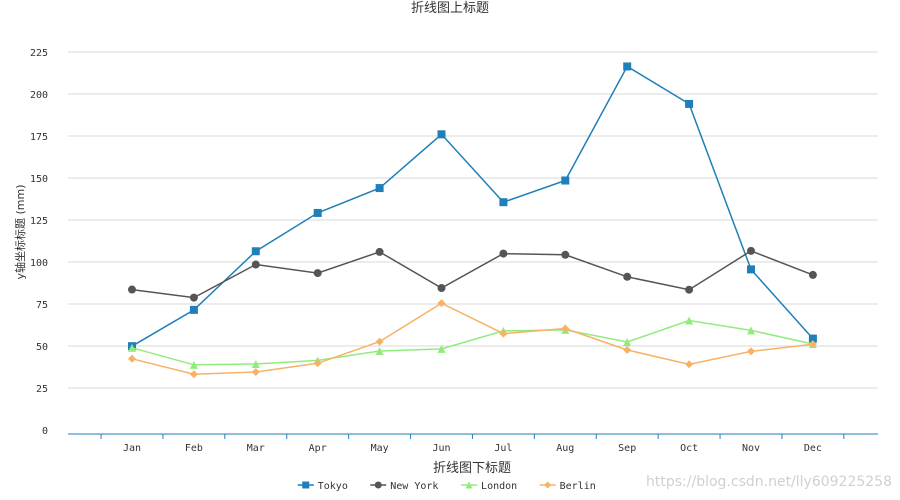 The height and width of the screenshot is (500, 900). Describe the element at coordinates (45, 431) in the screenshot. I see `y-tick-label: 0` at that location.